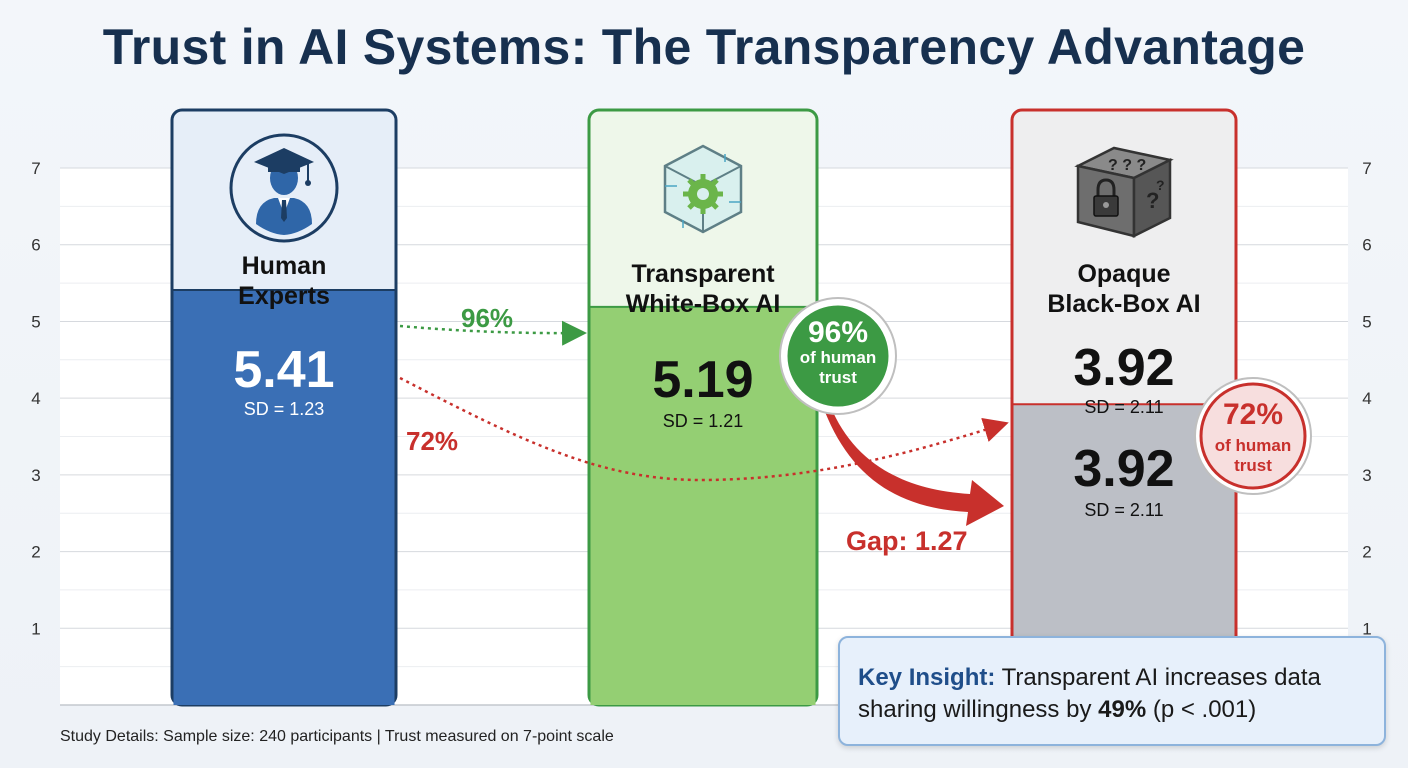  I want to click on key-insight-lead: Key Insight:, so click(927, 677).